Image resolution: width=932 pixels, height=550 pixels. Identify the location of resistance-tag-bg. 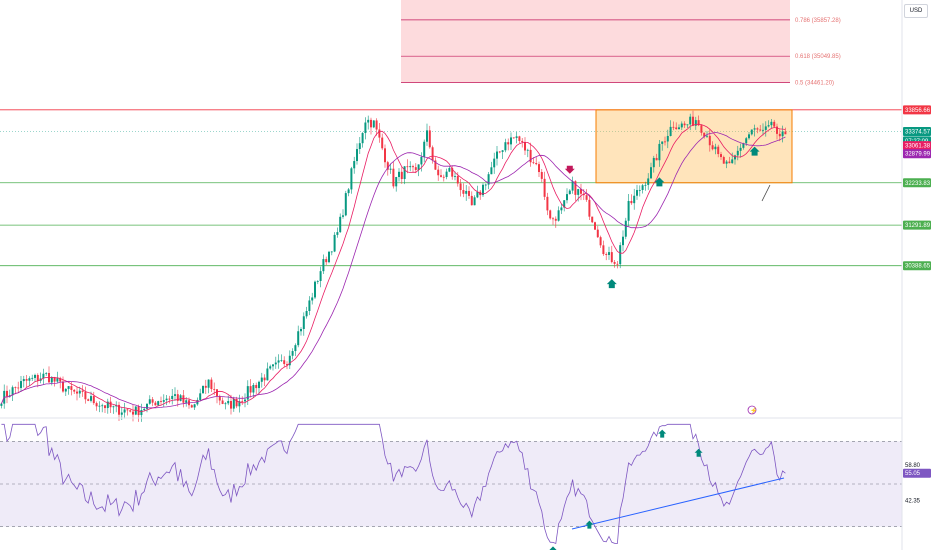
(917, 110).